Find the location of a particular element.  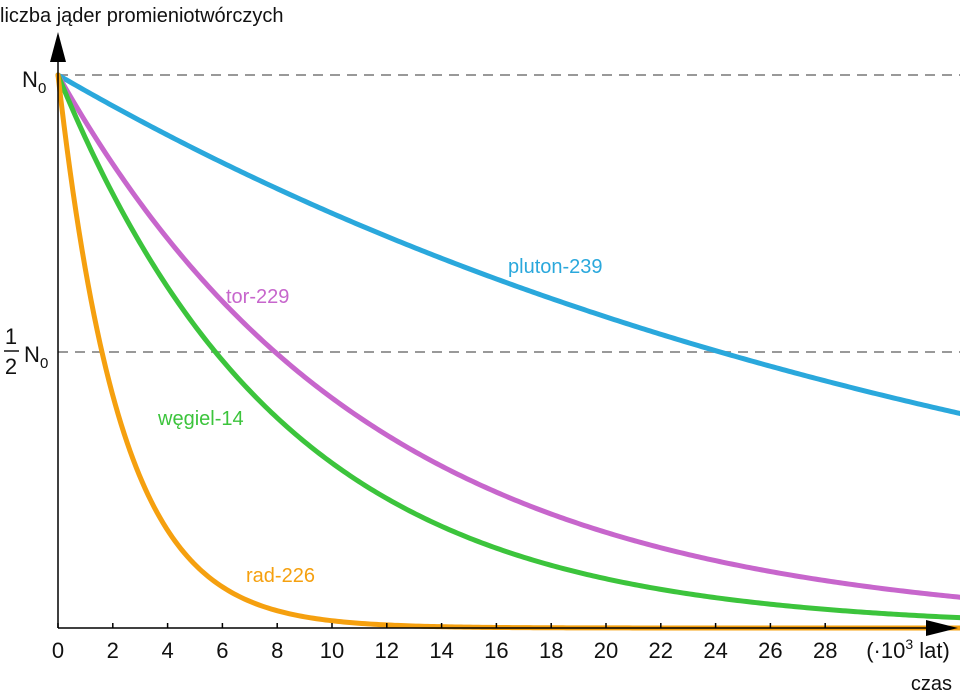

series-label-tor-229: tor-229 is located at coordinates (257, 297).